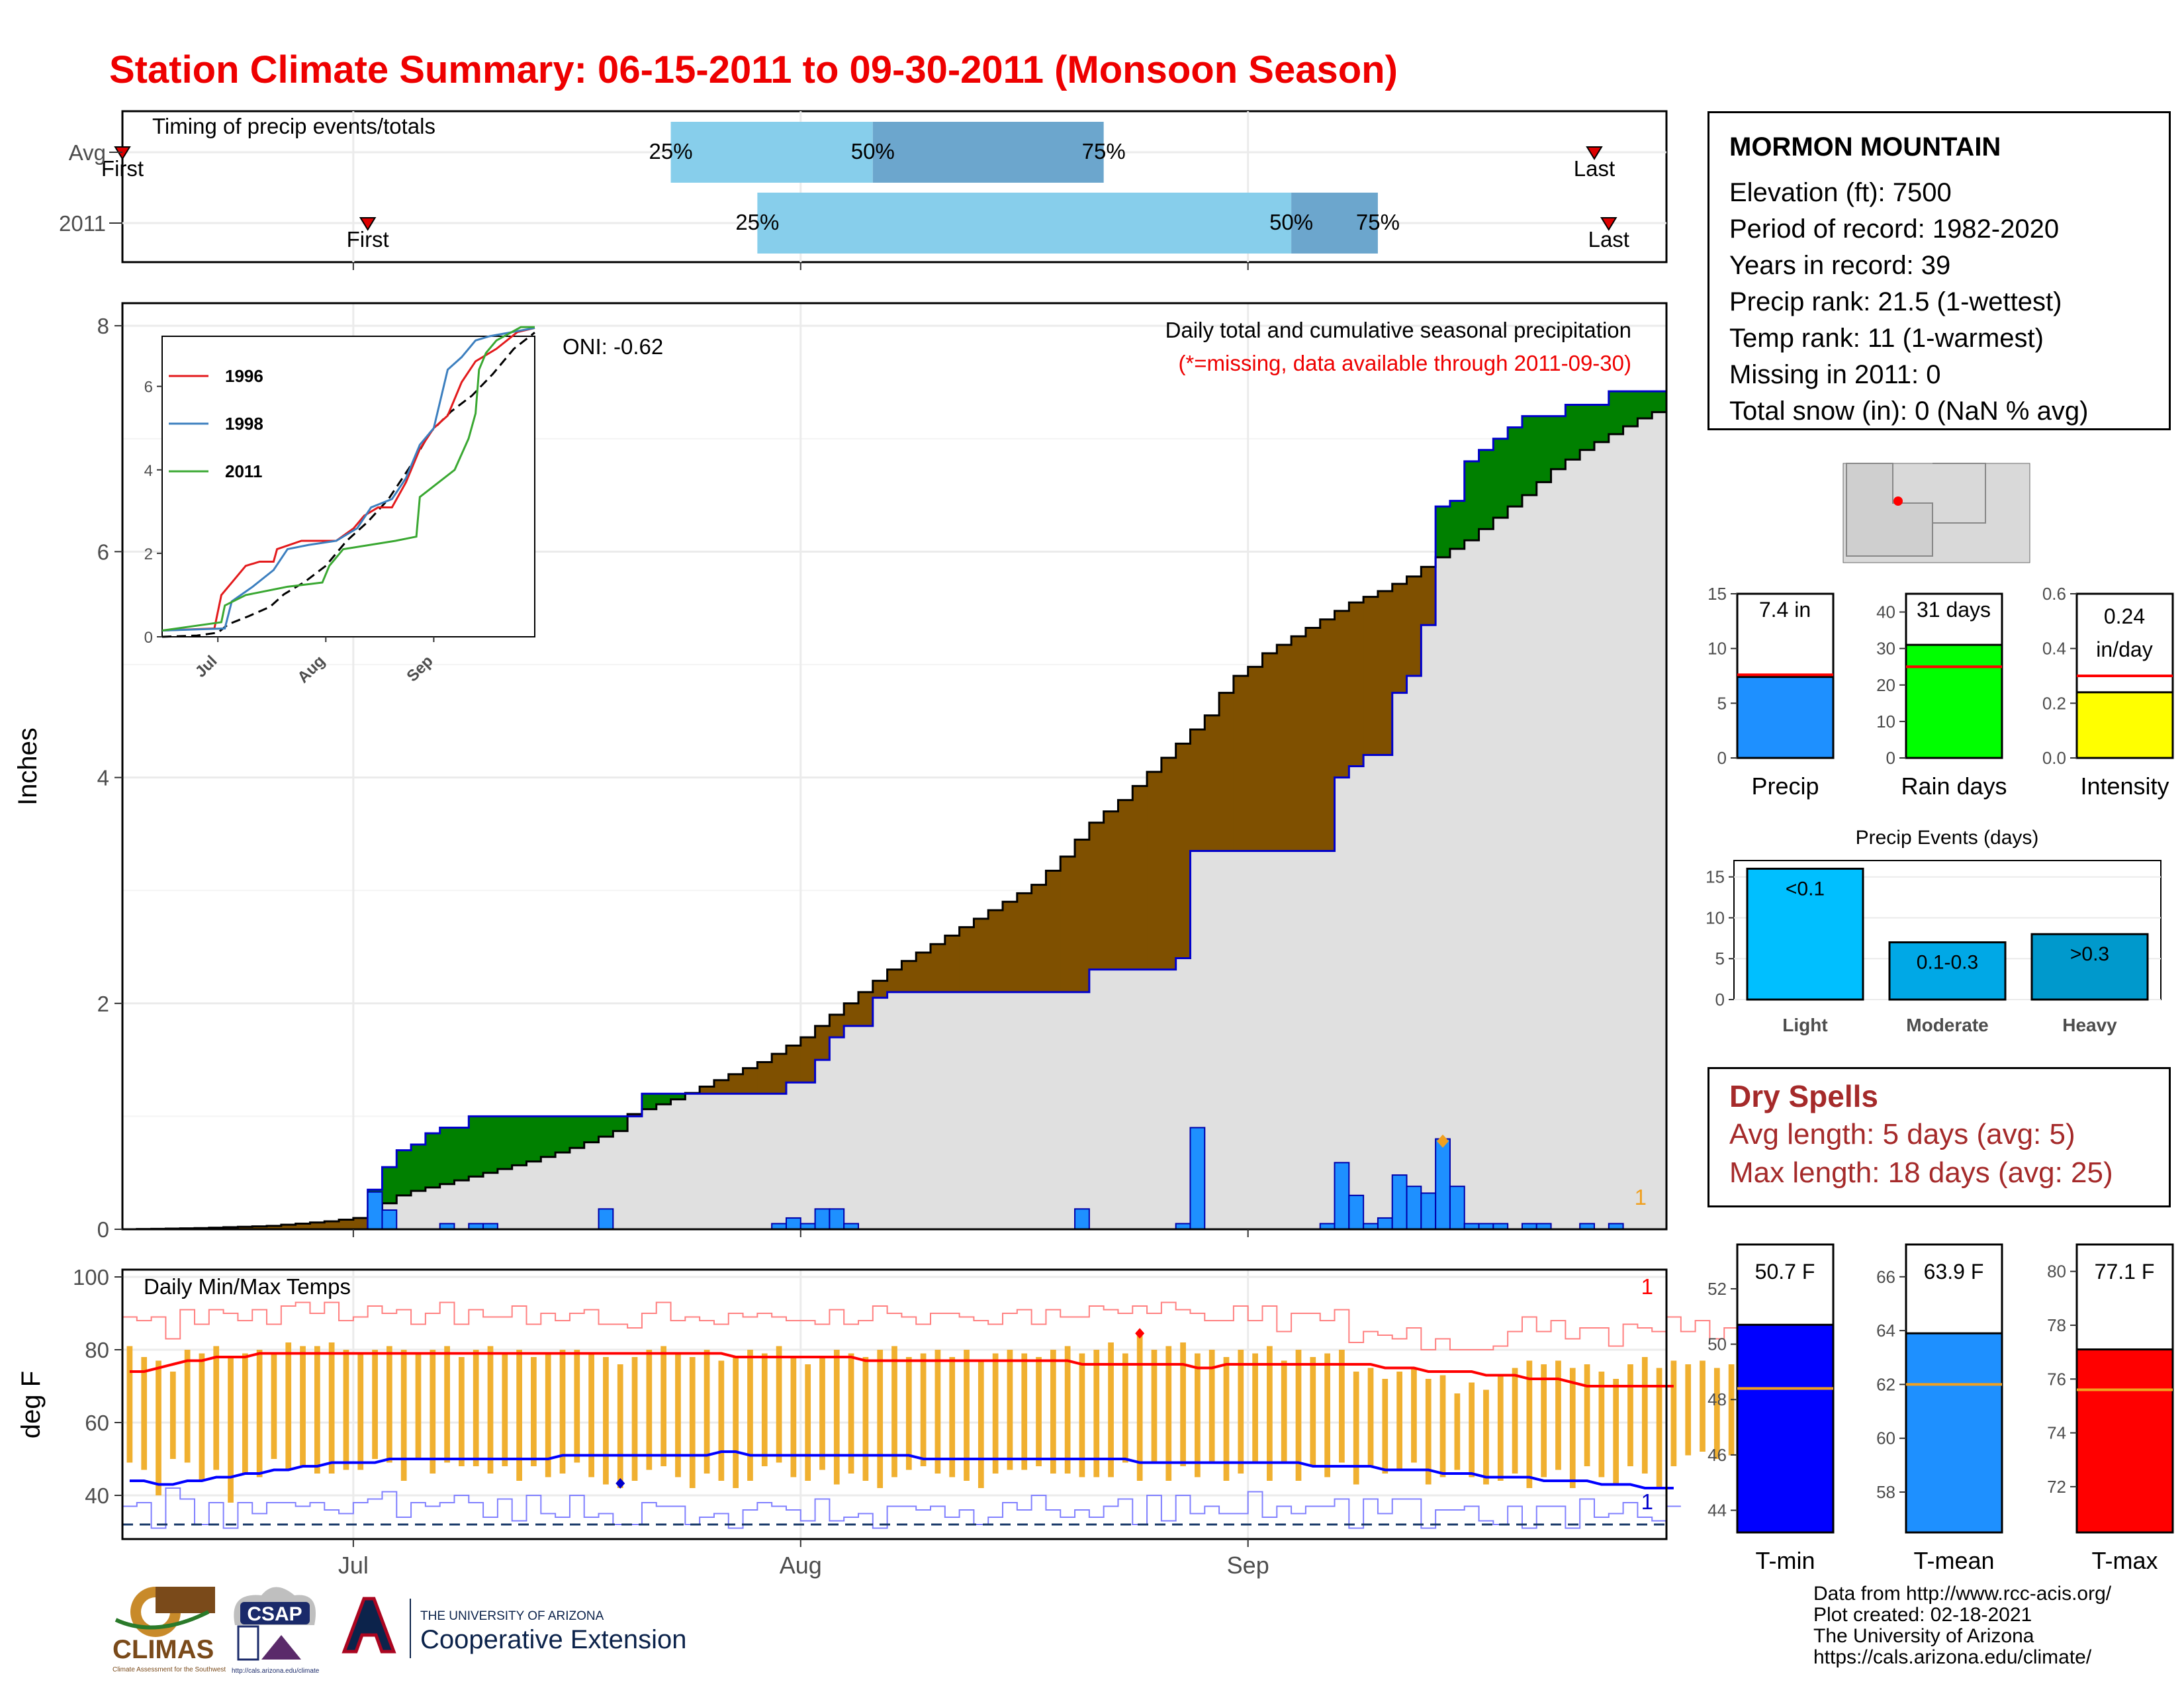  Describe the element at coordinates (1378, 222) in the screenshot. I see `timing-label-75: 75%` at that location.